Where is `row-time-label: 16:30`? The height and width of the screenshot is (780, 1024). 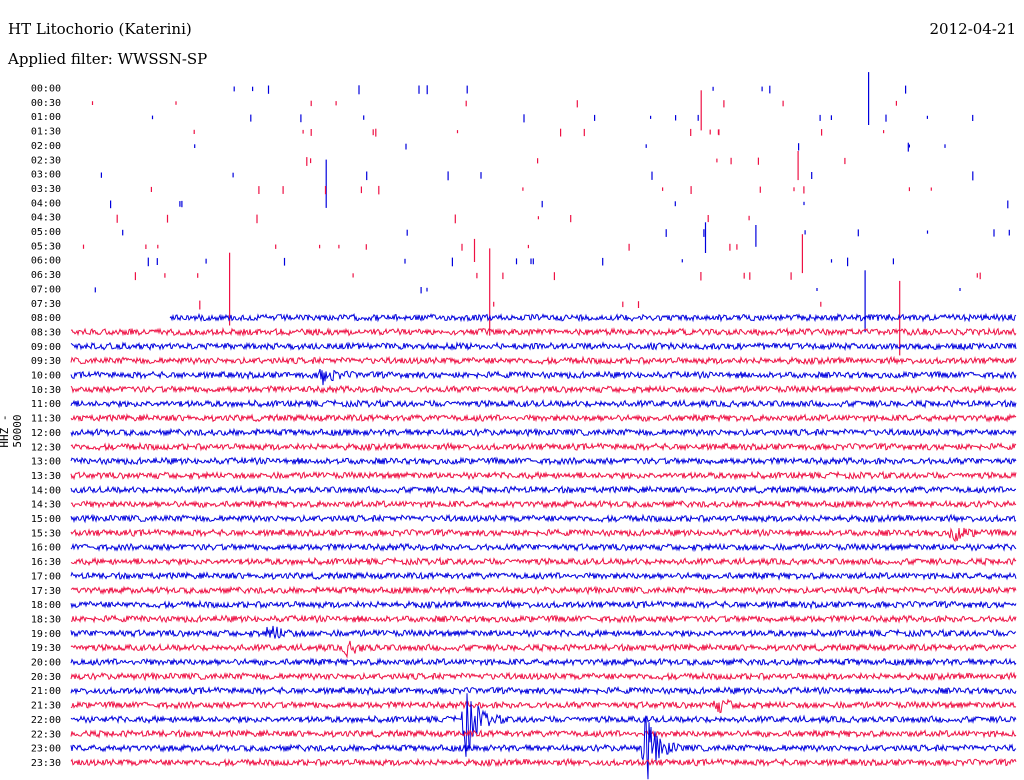
row-time-label: 16:30 is located at coordinates (46, 562).